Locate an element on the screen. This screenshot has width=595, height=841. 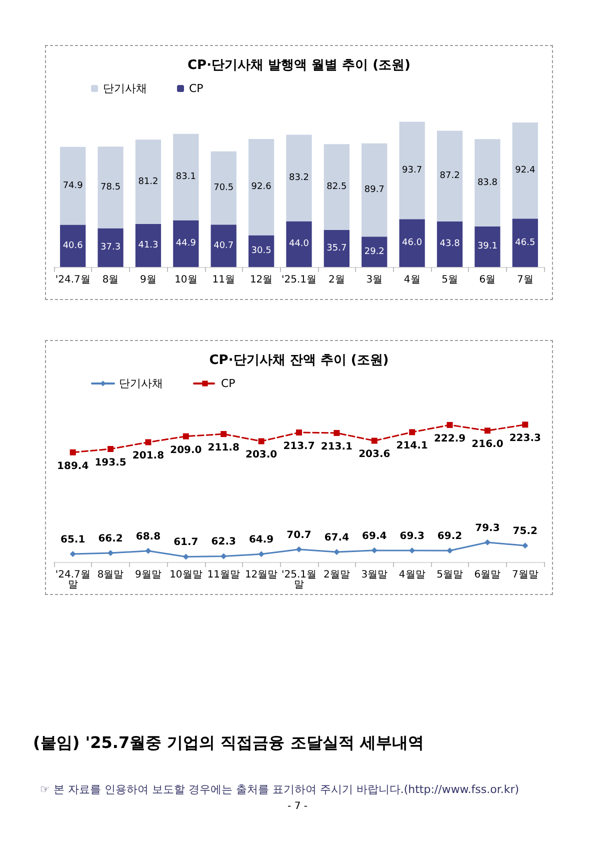
data-label: 70.5 is located at coordinates (224, 188).